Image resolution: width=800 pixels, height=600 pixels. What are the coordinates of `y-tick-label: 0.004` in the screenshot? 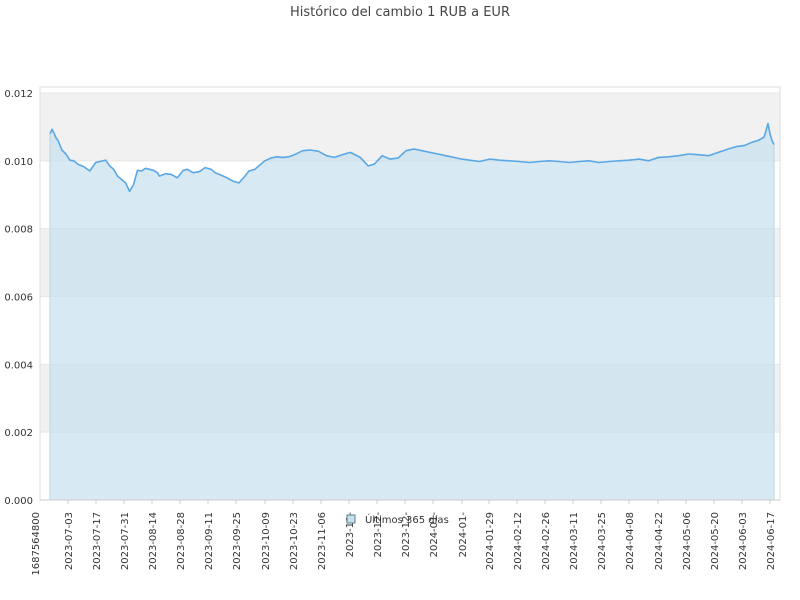 It's located at (18, 365).